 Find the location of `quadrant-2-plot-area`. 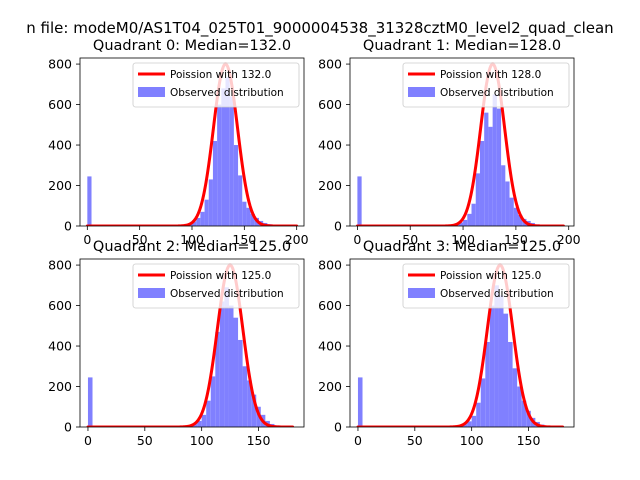

quadrant-2-plot-area is located at coordinates (190, 345).